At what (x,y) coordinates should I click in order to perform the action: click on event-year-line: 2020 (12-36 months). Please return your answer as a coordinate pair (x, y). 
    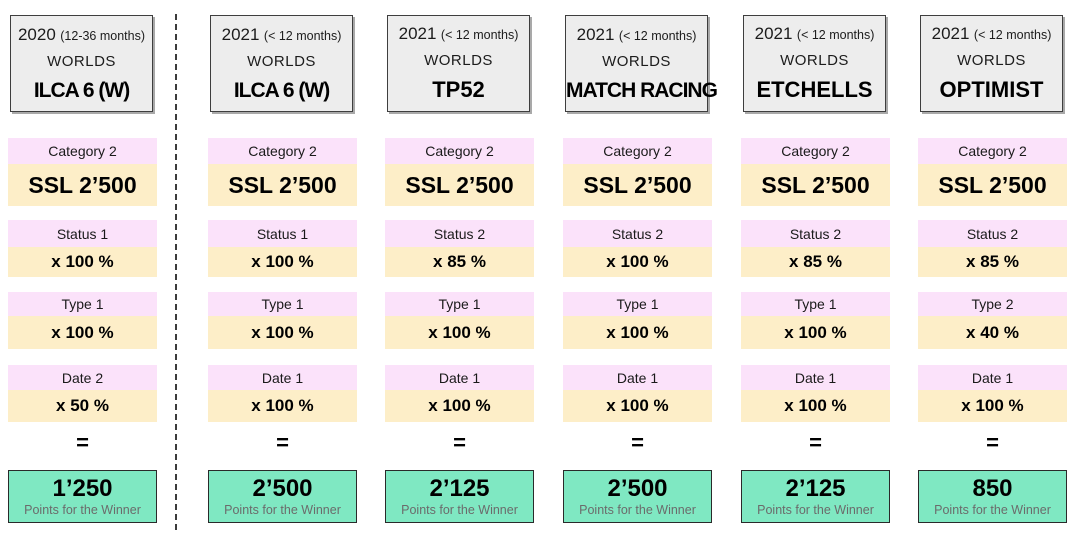
    Looking at the image, I should click on (81, 35).